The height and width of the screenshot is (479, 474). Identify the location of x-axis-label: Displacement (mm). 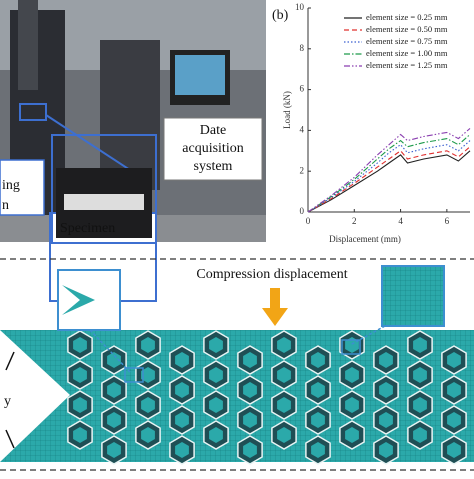
(365, 239).